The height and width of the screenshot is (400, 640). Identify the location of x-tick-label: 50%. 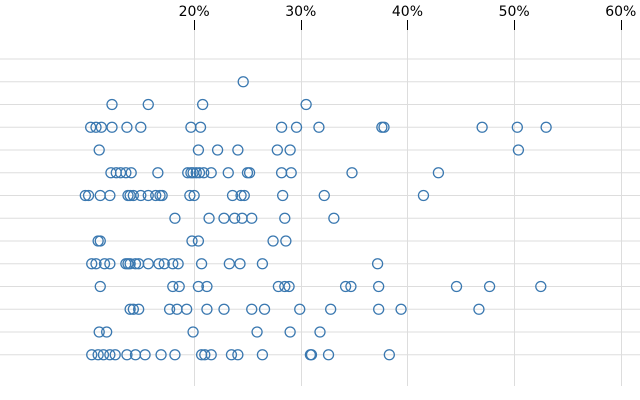
(514, 12).